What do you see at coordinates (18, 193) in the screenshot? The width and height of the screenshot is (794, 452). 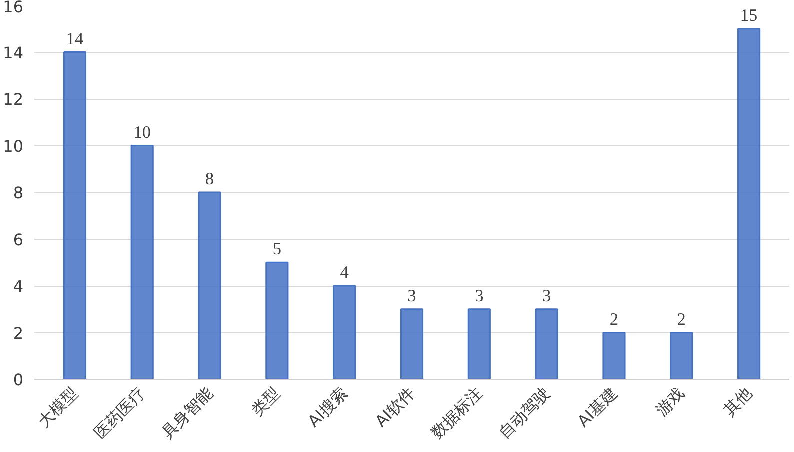 I see `y-tick-label: 8` at bounding box center [18, 193].